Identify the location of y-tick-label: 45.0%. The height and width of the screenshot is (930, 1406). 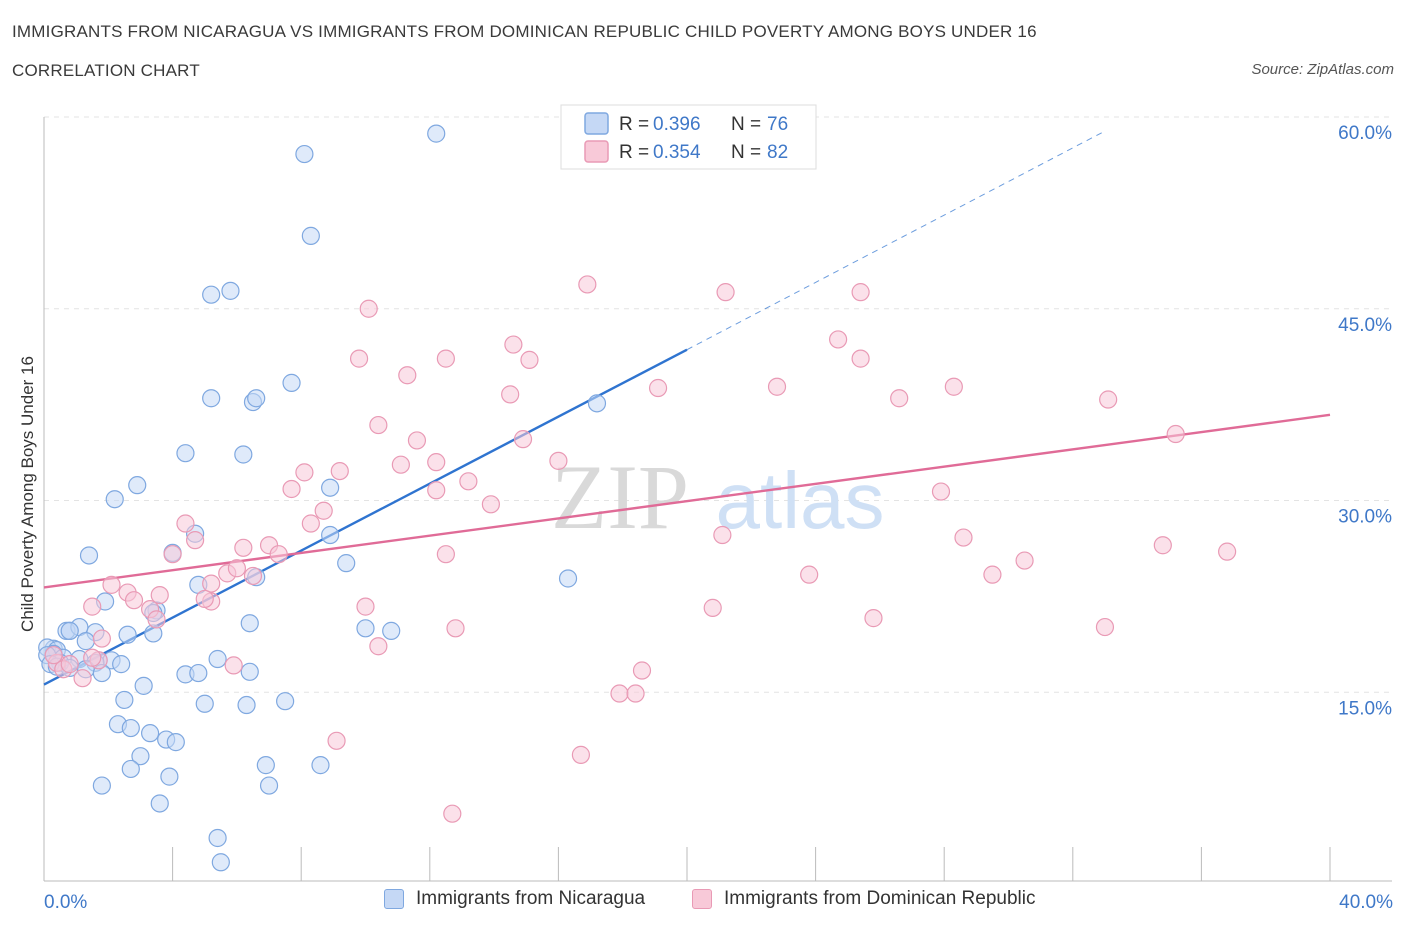
(1365, 325).